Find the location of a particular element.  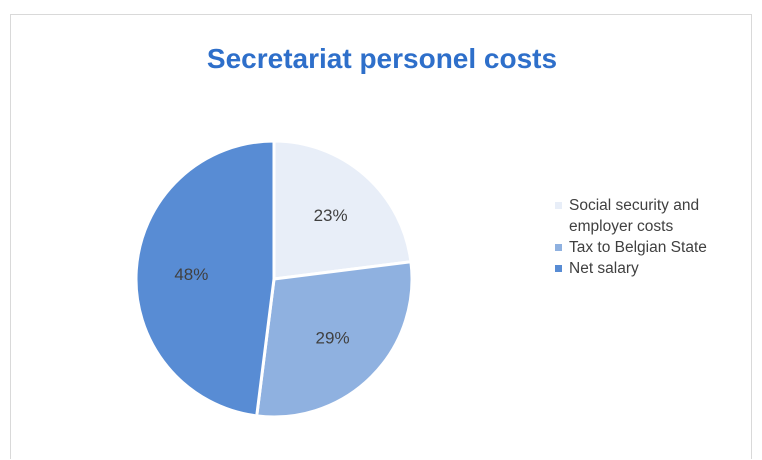

legend-label-3: Net salary is located at coordinates (604, 268).